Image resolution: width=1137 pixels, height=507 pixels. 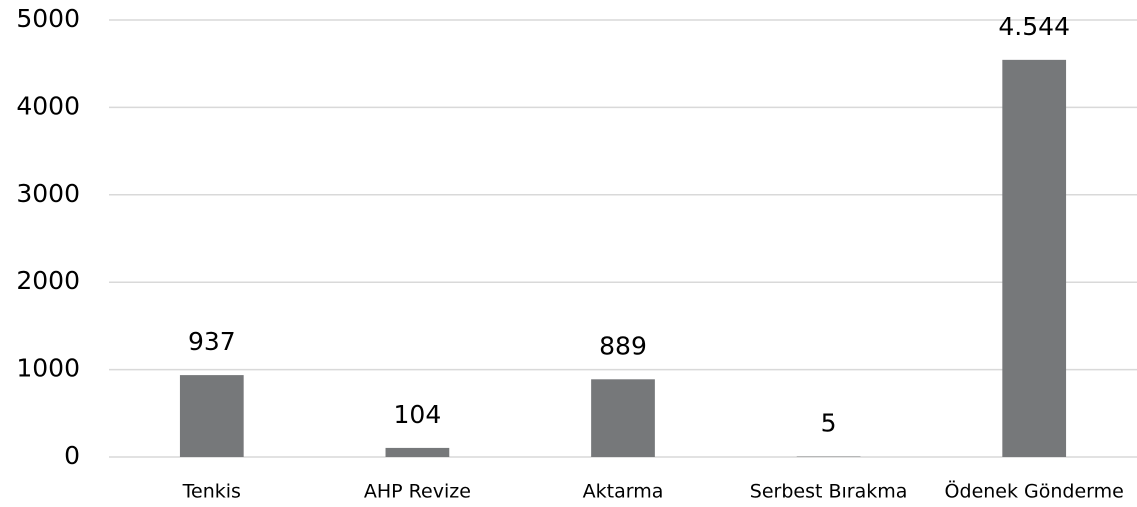 I want to click on data-label: 937, so click(x=212, y=341).